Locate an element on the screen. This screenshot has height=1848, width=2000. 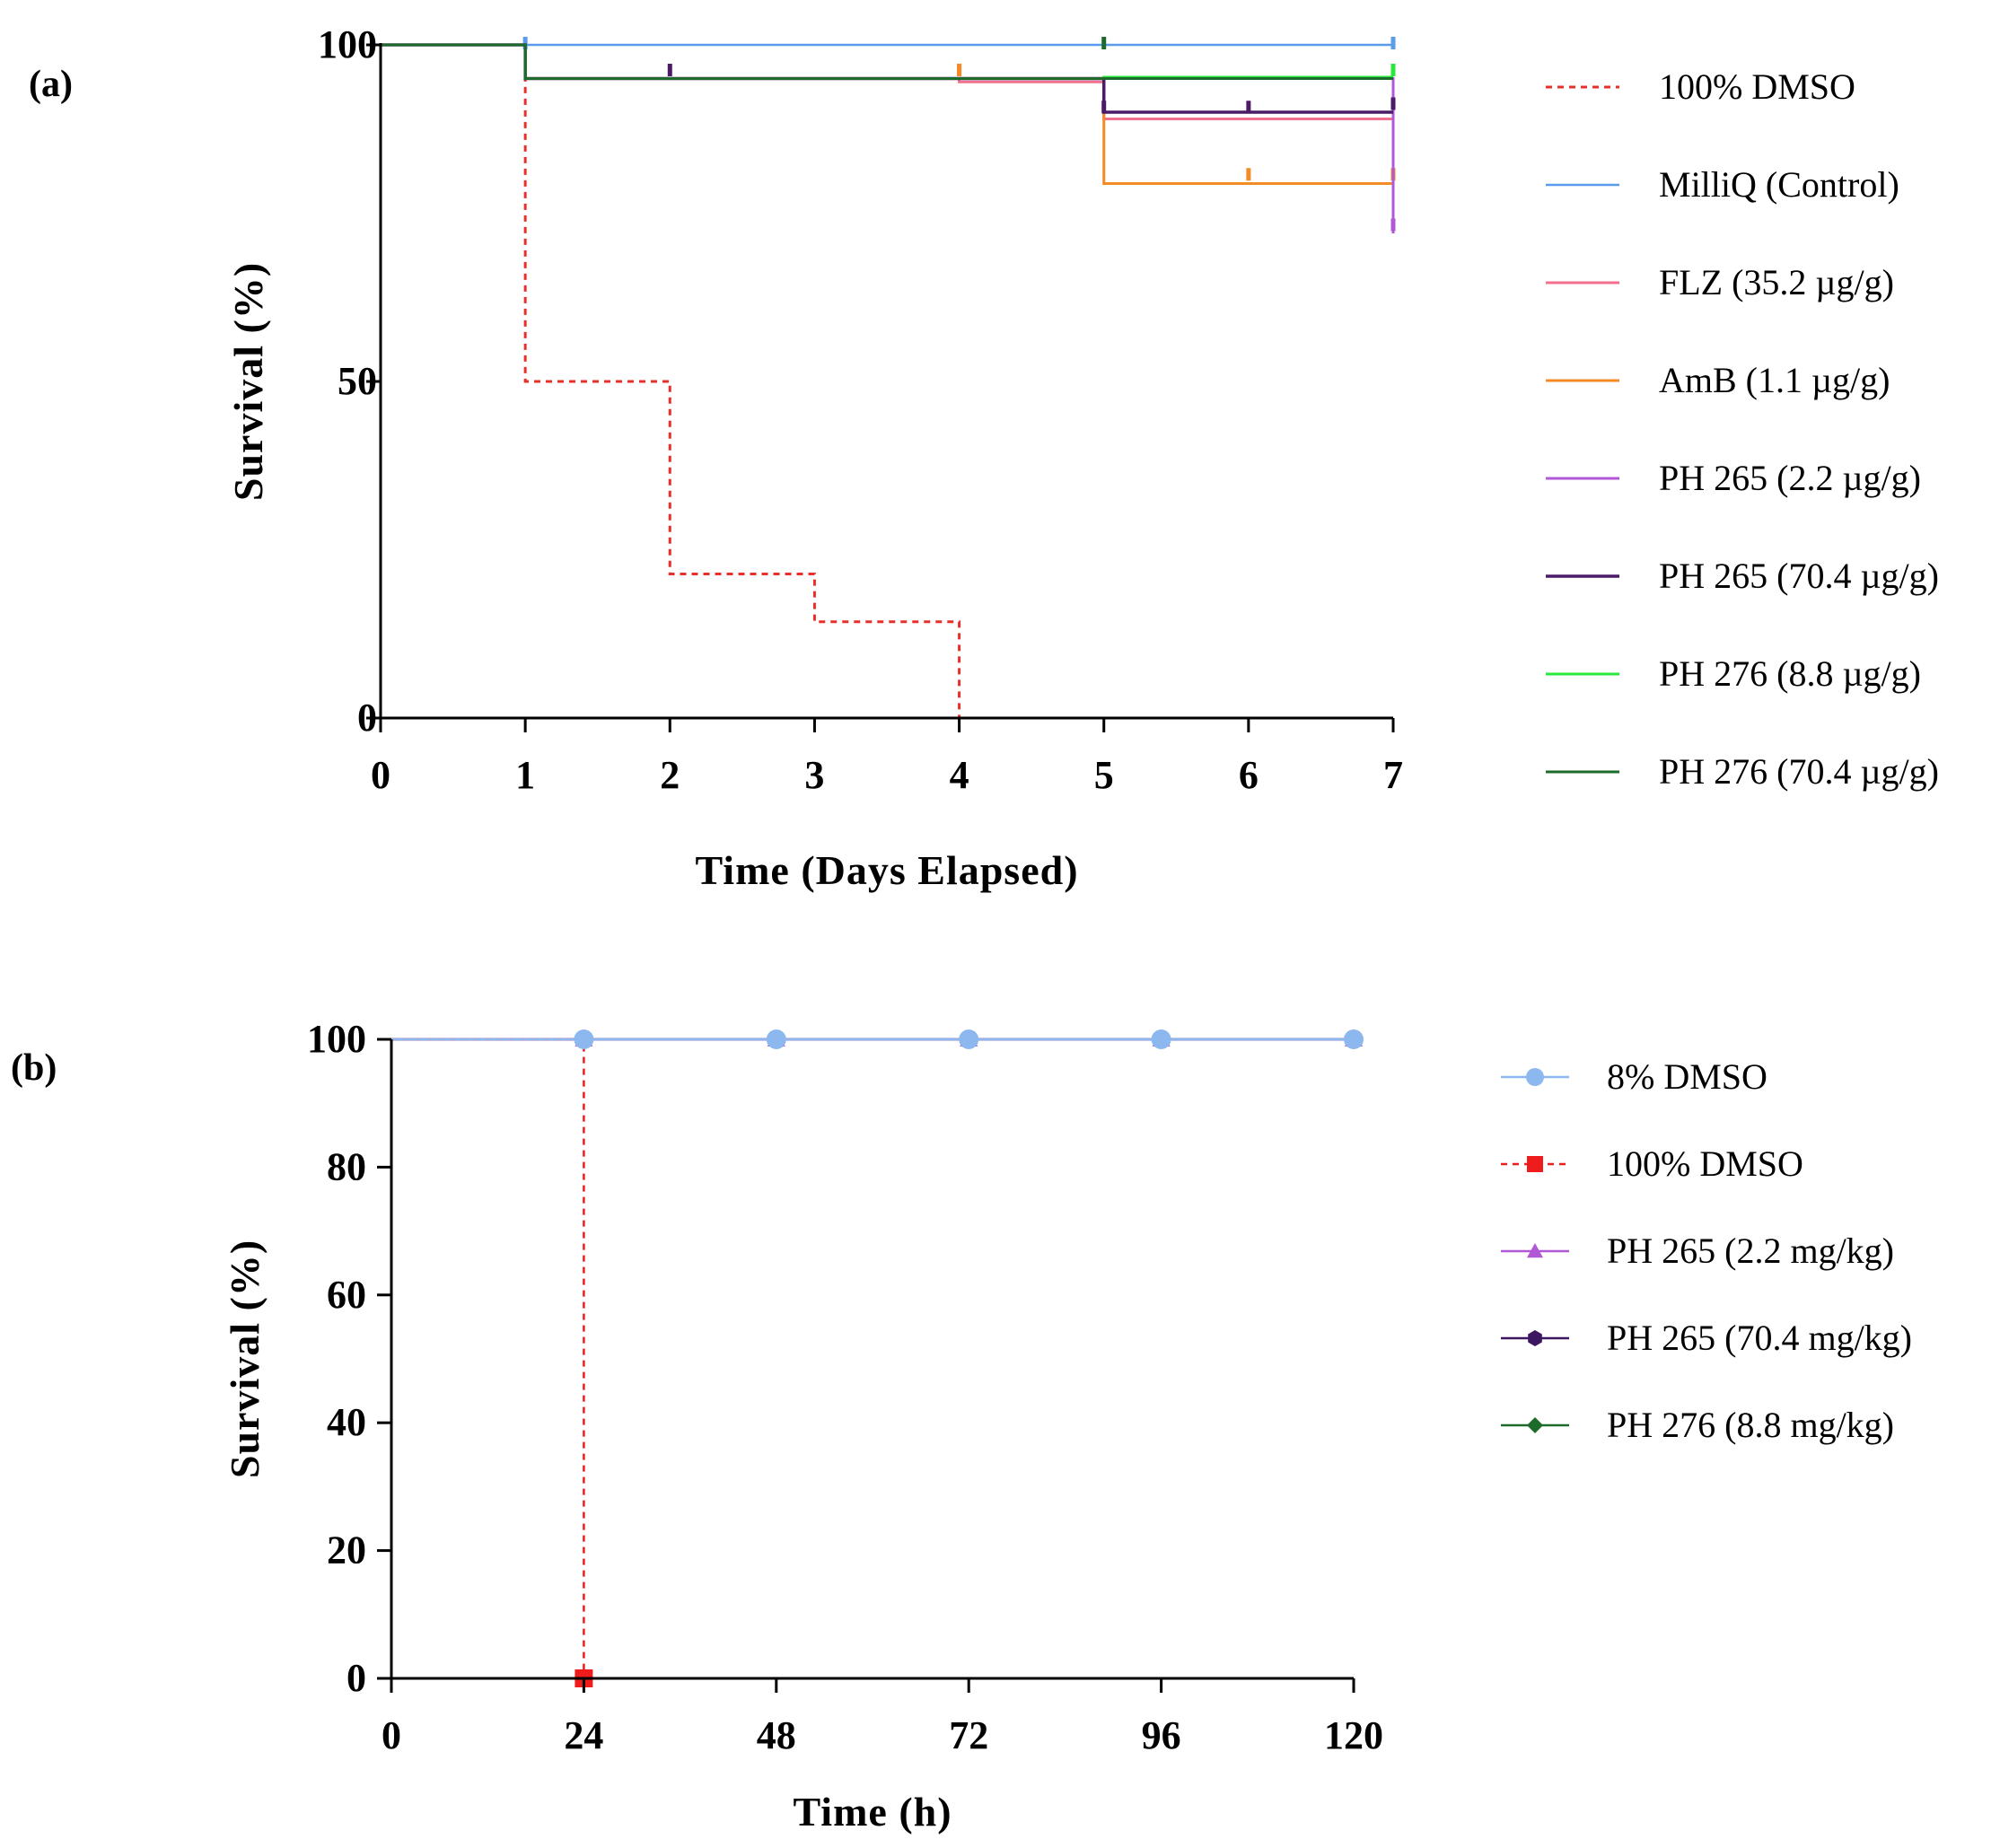
legend-item-amb-1-1-g-g: AmB (1.1 µg/g) is located at coordinates (1718, 380).